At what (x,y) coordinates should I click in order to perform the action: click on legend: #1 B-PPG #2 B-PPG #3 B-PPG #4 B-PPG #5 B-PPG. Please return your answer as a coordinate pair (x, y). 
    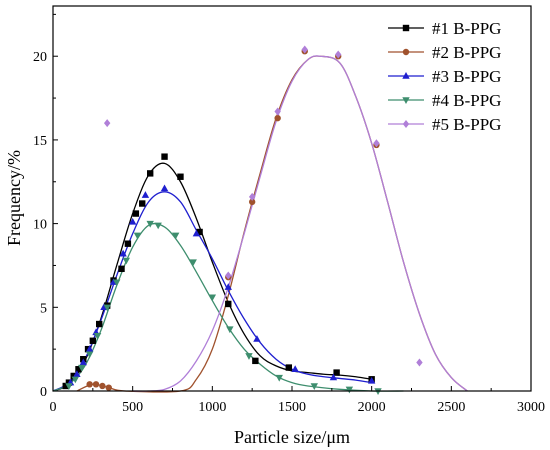
    Looking at the image, I should click on (444, 76).